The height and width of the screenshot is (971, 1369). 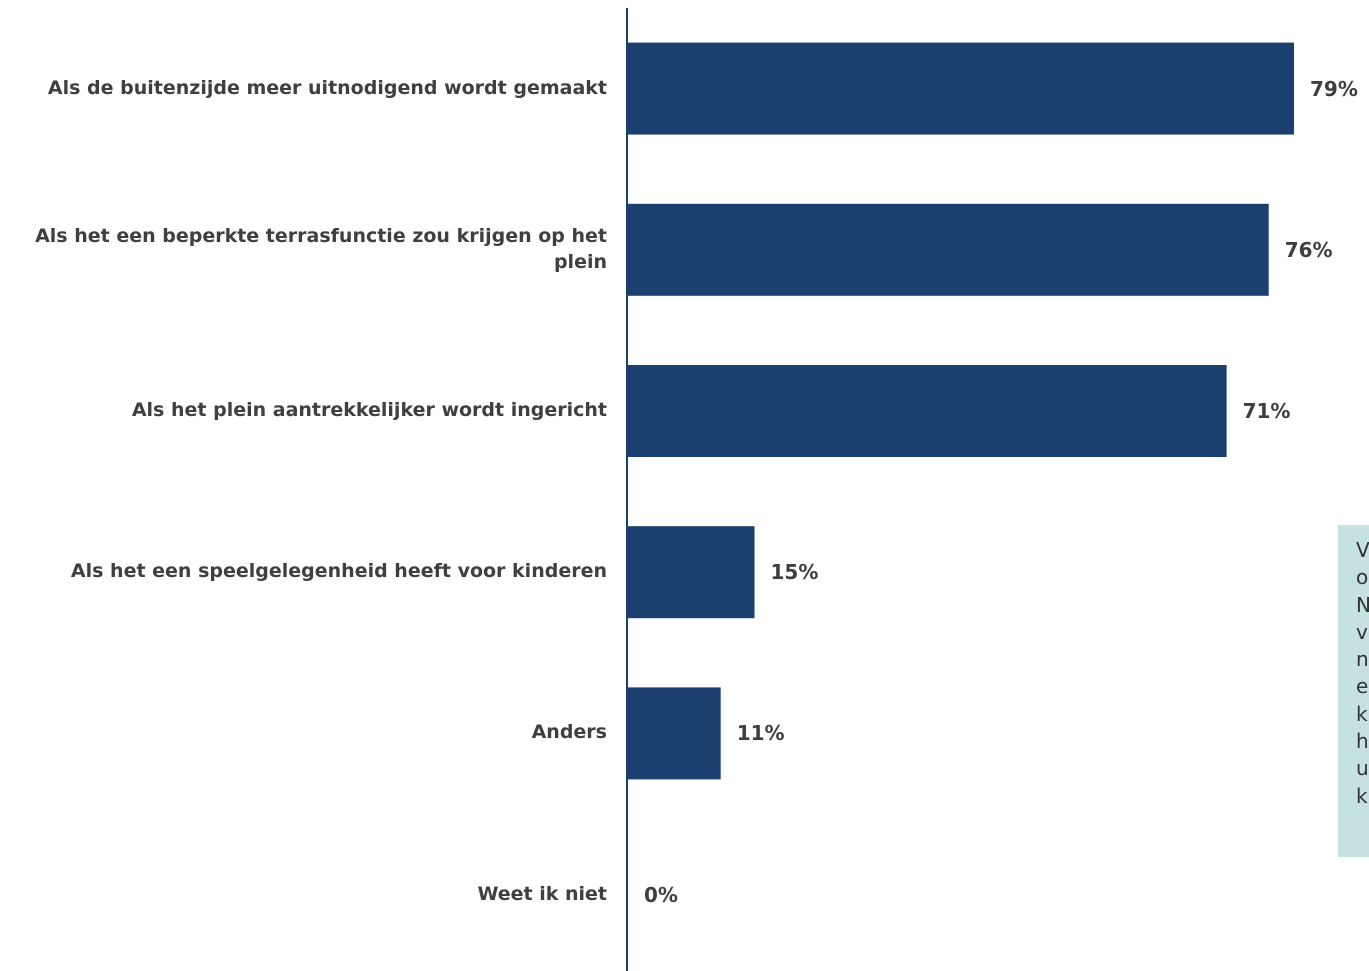 I want to click on note-line: v, so click(x=1362, y=631).